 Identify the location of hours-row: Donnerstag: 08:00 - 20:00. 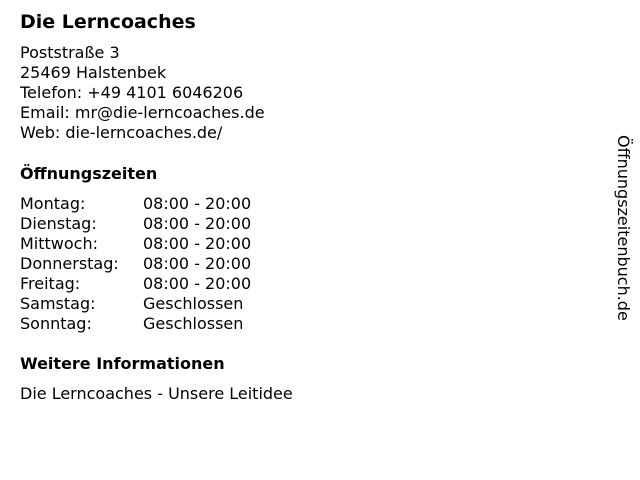
(135, 264).